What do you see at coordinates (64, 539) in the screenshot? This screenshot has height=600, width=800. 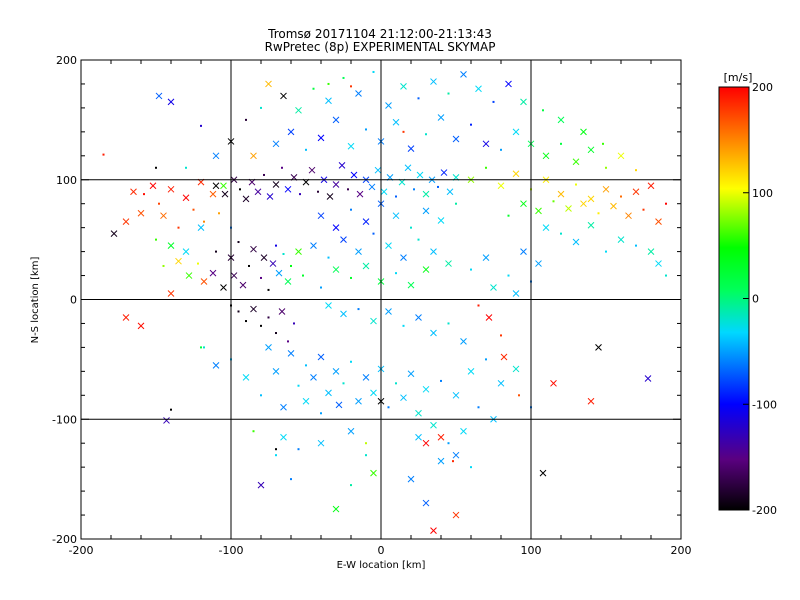 I see `y-tick-label: -200` at bounding box center [64, 539].